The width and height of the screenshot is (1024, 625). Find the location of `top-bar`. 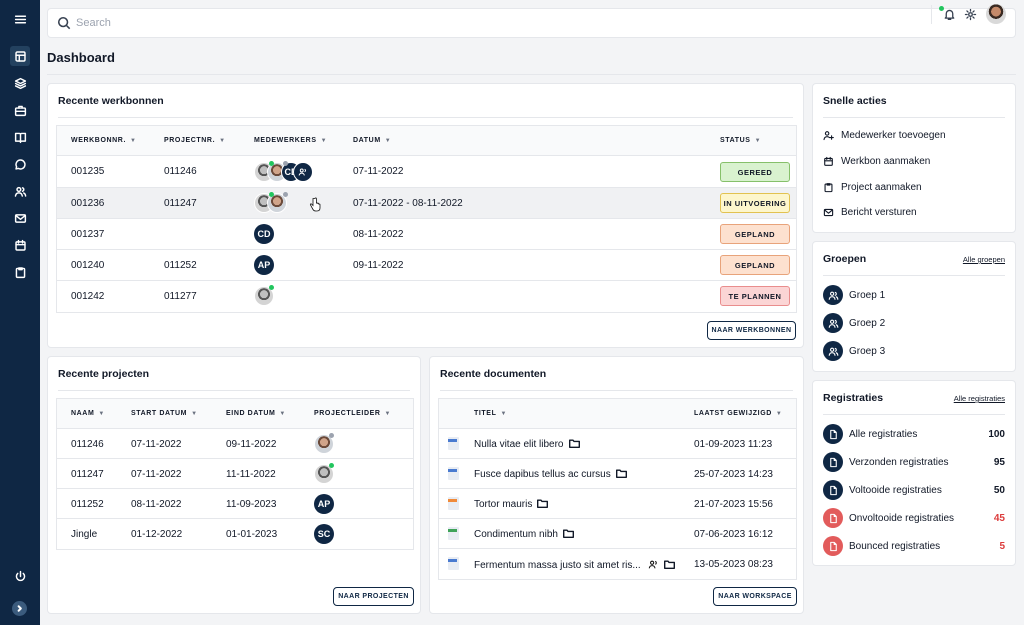

top-bar is located at coordinates (531, 23).